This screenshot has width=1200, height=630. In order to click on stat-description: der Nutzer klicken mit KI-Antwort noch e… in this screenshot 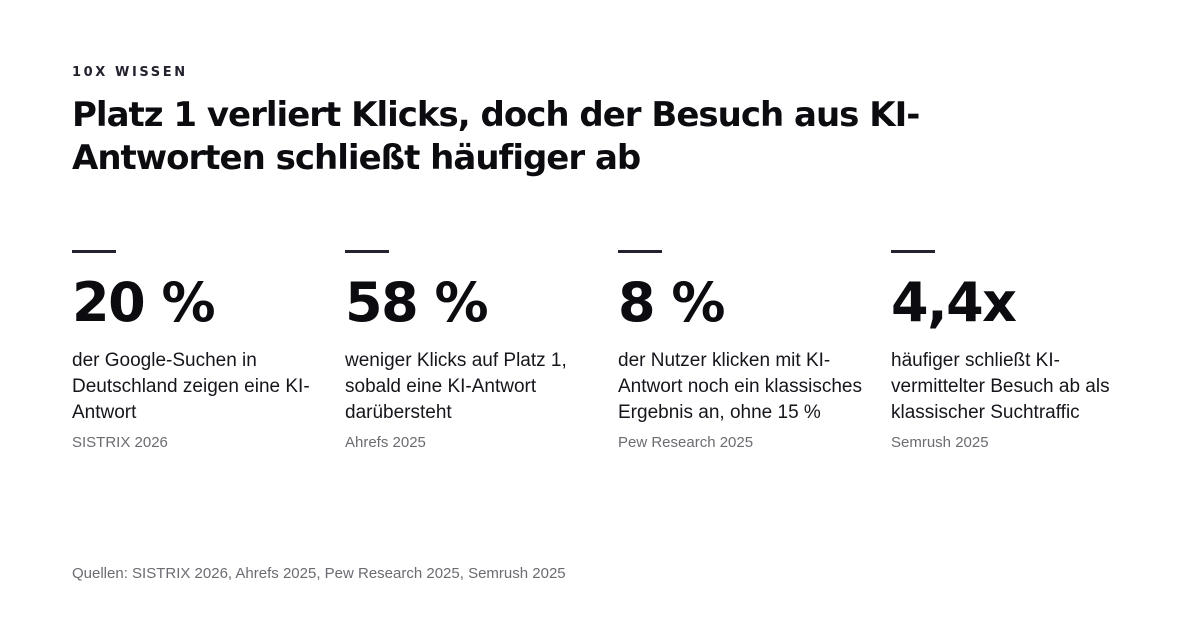, I will do `click(740, 386)`.